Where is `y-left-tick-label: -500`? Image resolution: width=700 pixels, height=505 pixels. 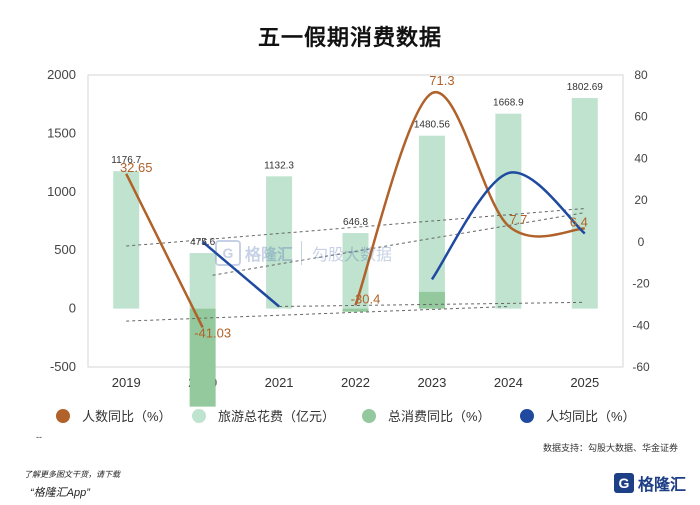
y-left-tick-label: -500 is located at coordinates (63, 366).